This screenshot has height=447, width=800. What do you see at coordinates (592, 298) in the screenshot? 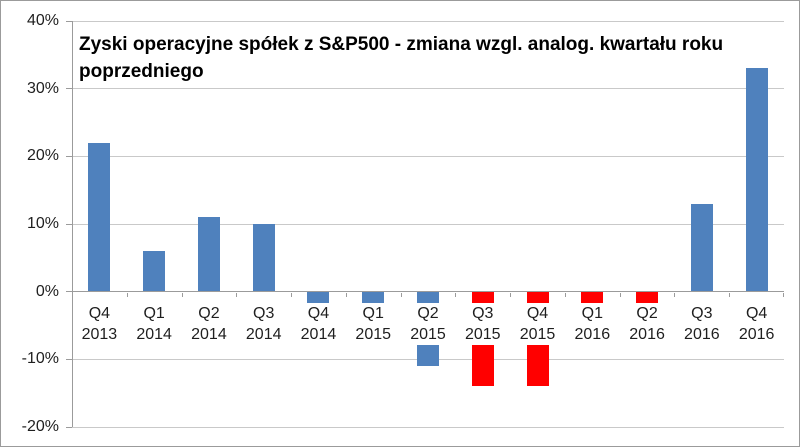
I see `bar-q1-2016` at bounding box center [592, 298].